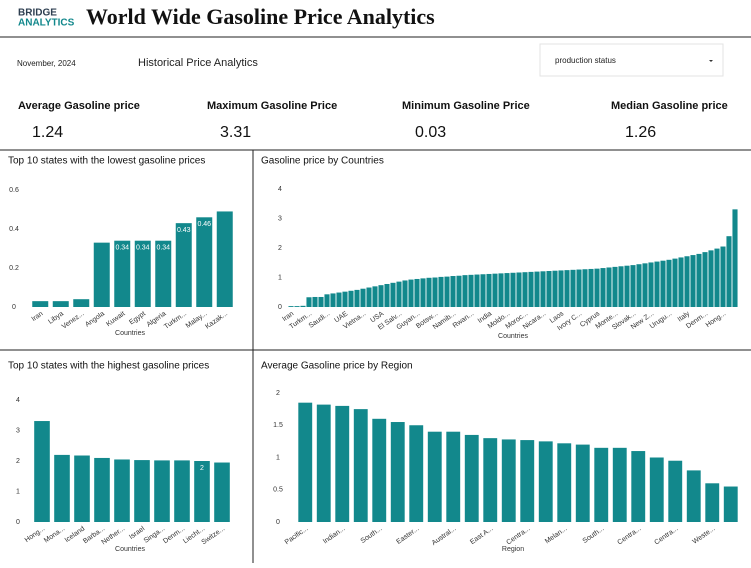 Image resolution: width=751 pixels, height=568 pixels. I want to click on dropdown-arrow, so click(711, 61).